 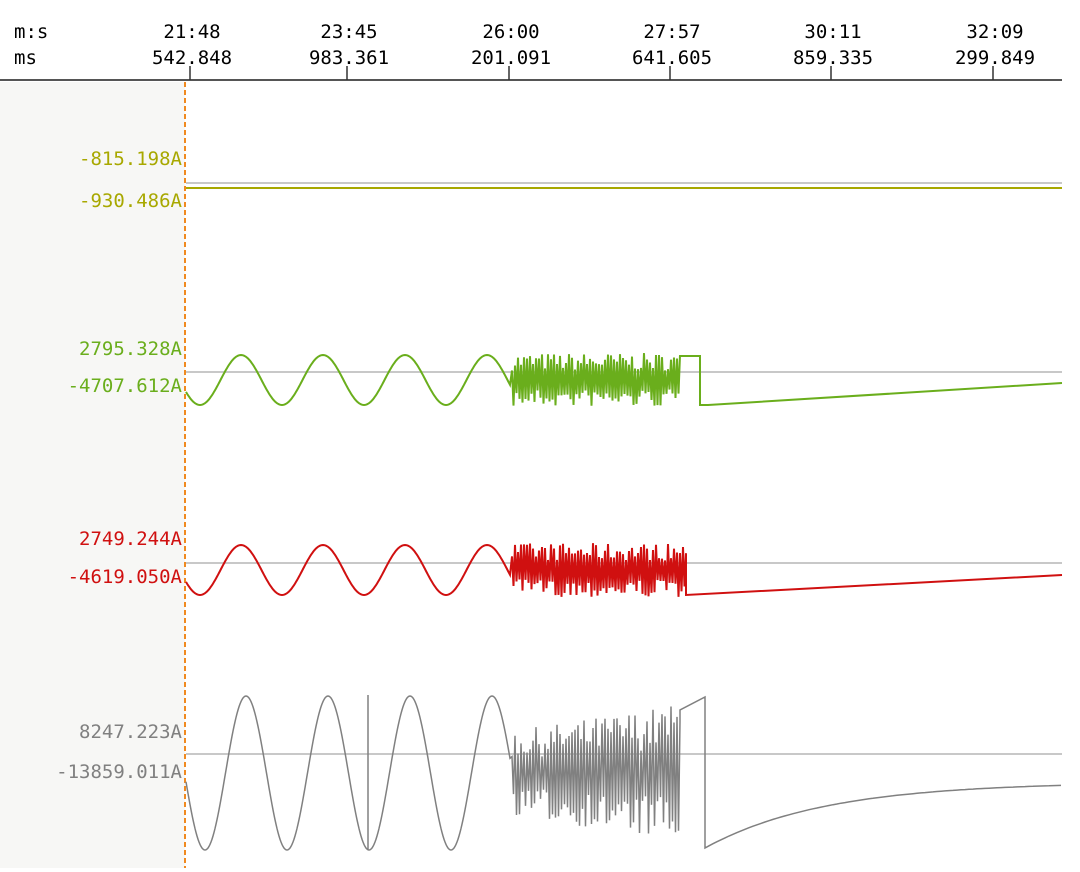 I want to click on ms-tick-label: 299.849, so click(x=995, y=58).